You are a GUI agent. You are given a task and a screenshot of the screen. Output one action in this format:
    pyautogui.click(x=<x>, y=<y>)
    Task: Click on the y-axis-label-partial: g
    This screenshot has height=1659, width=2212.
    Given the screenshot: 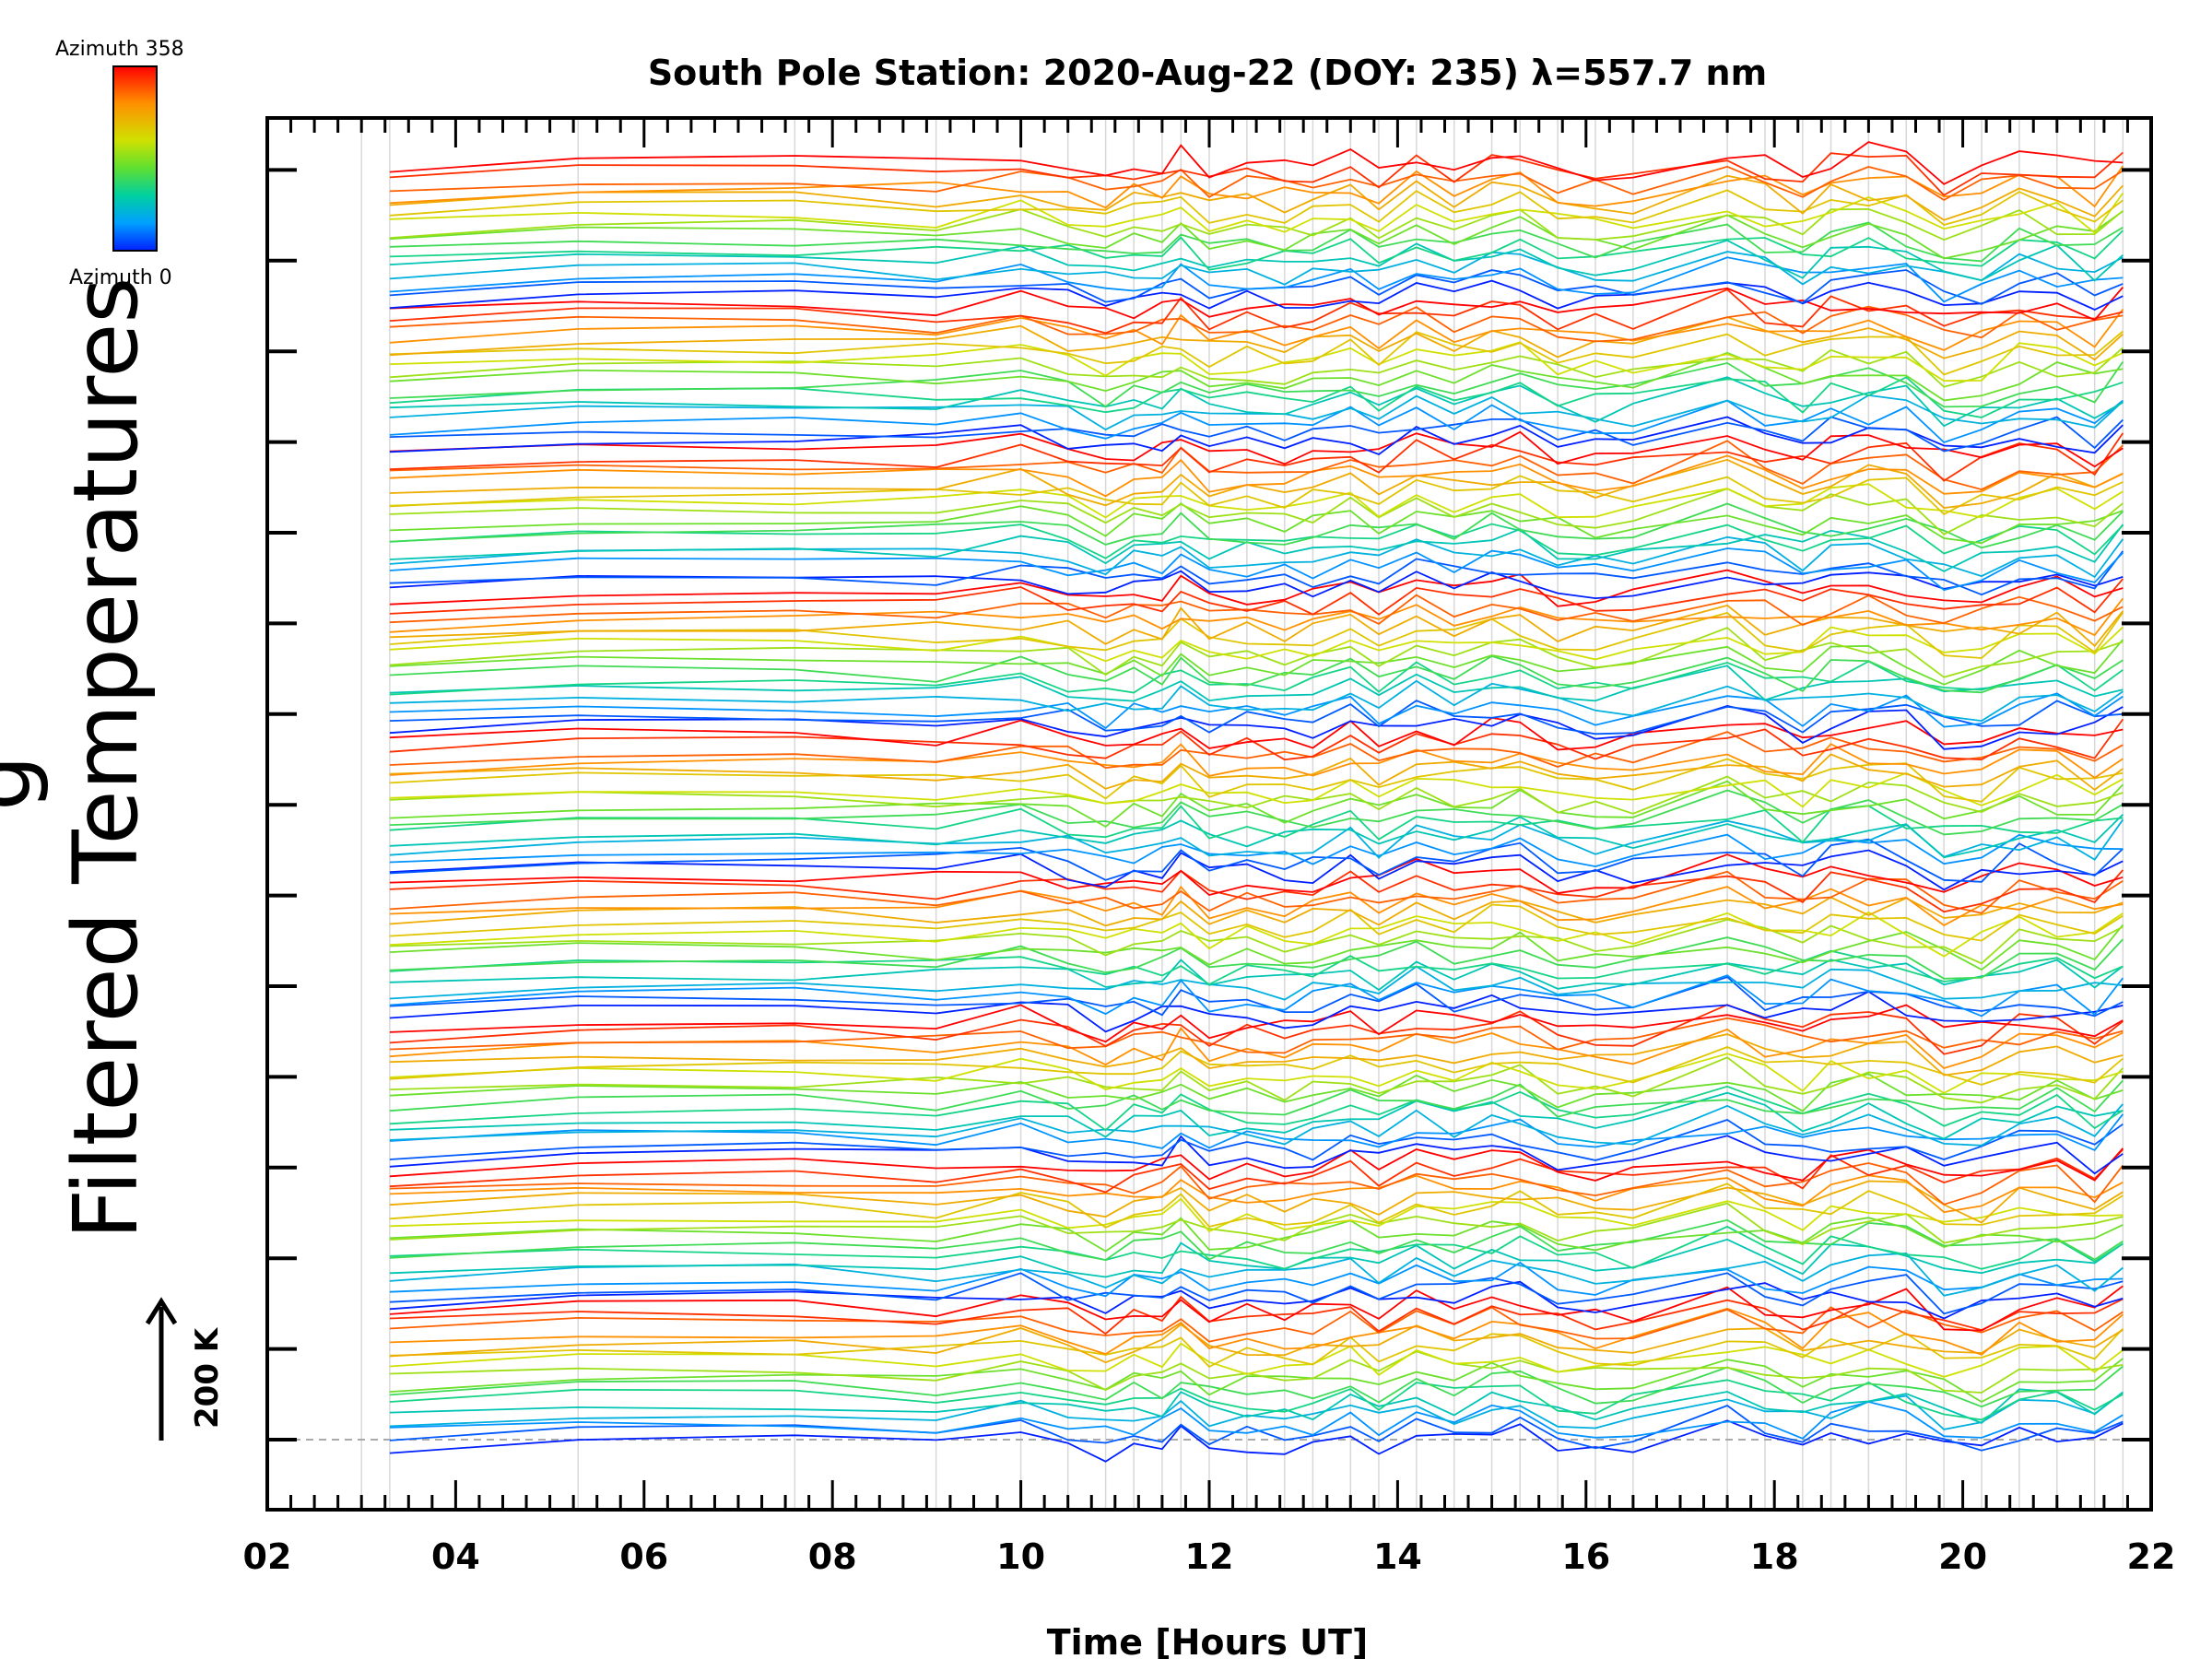 What is the action you would take?
    pyautogui.click(x=25, y=783)
    